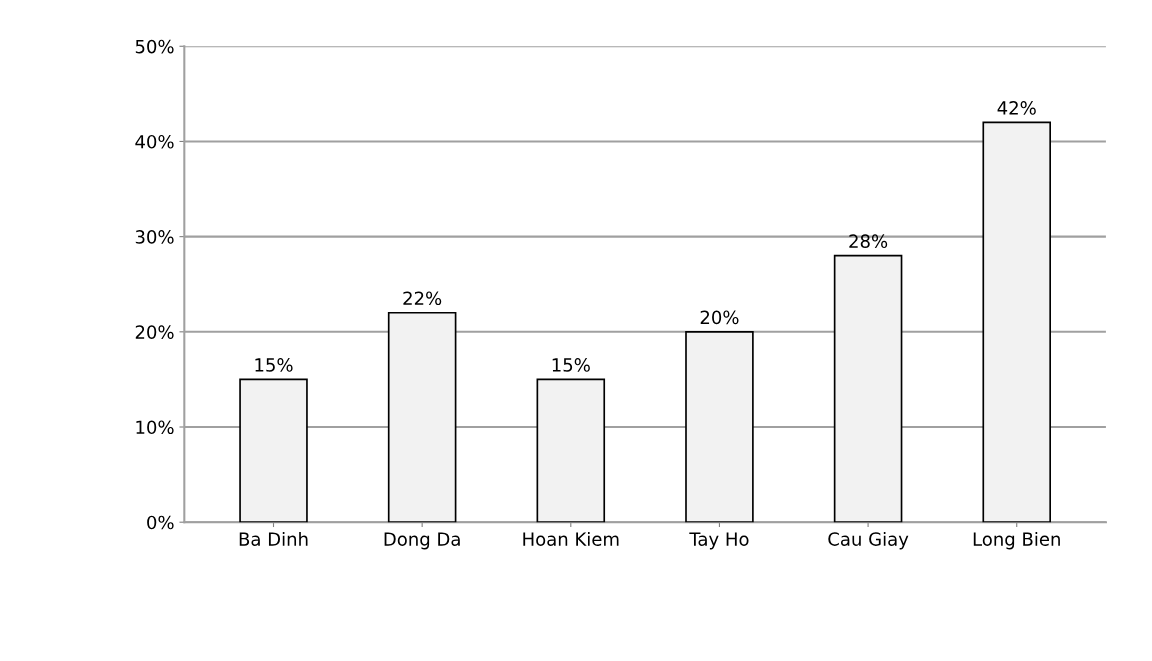  I want to click on x-tick-label: Ba Dinh, so click(273, 538).